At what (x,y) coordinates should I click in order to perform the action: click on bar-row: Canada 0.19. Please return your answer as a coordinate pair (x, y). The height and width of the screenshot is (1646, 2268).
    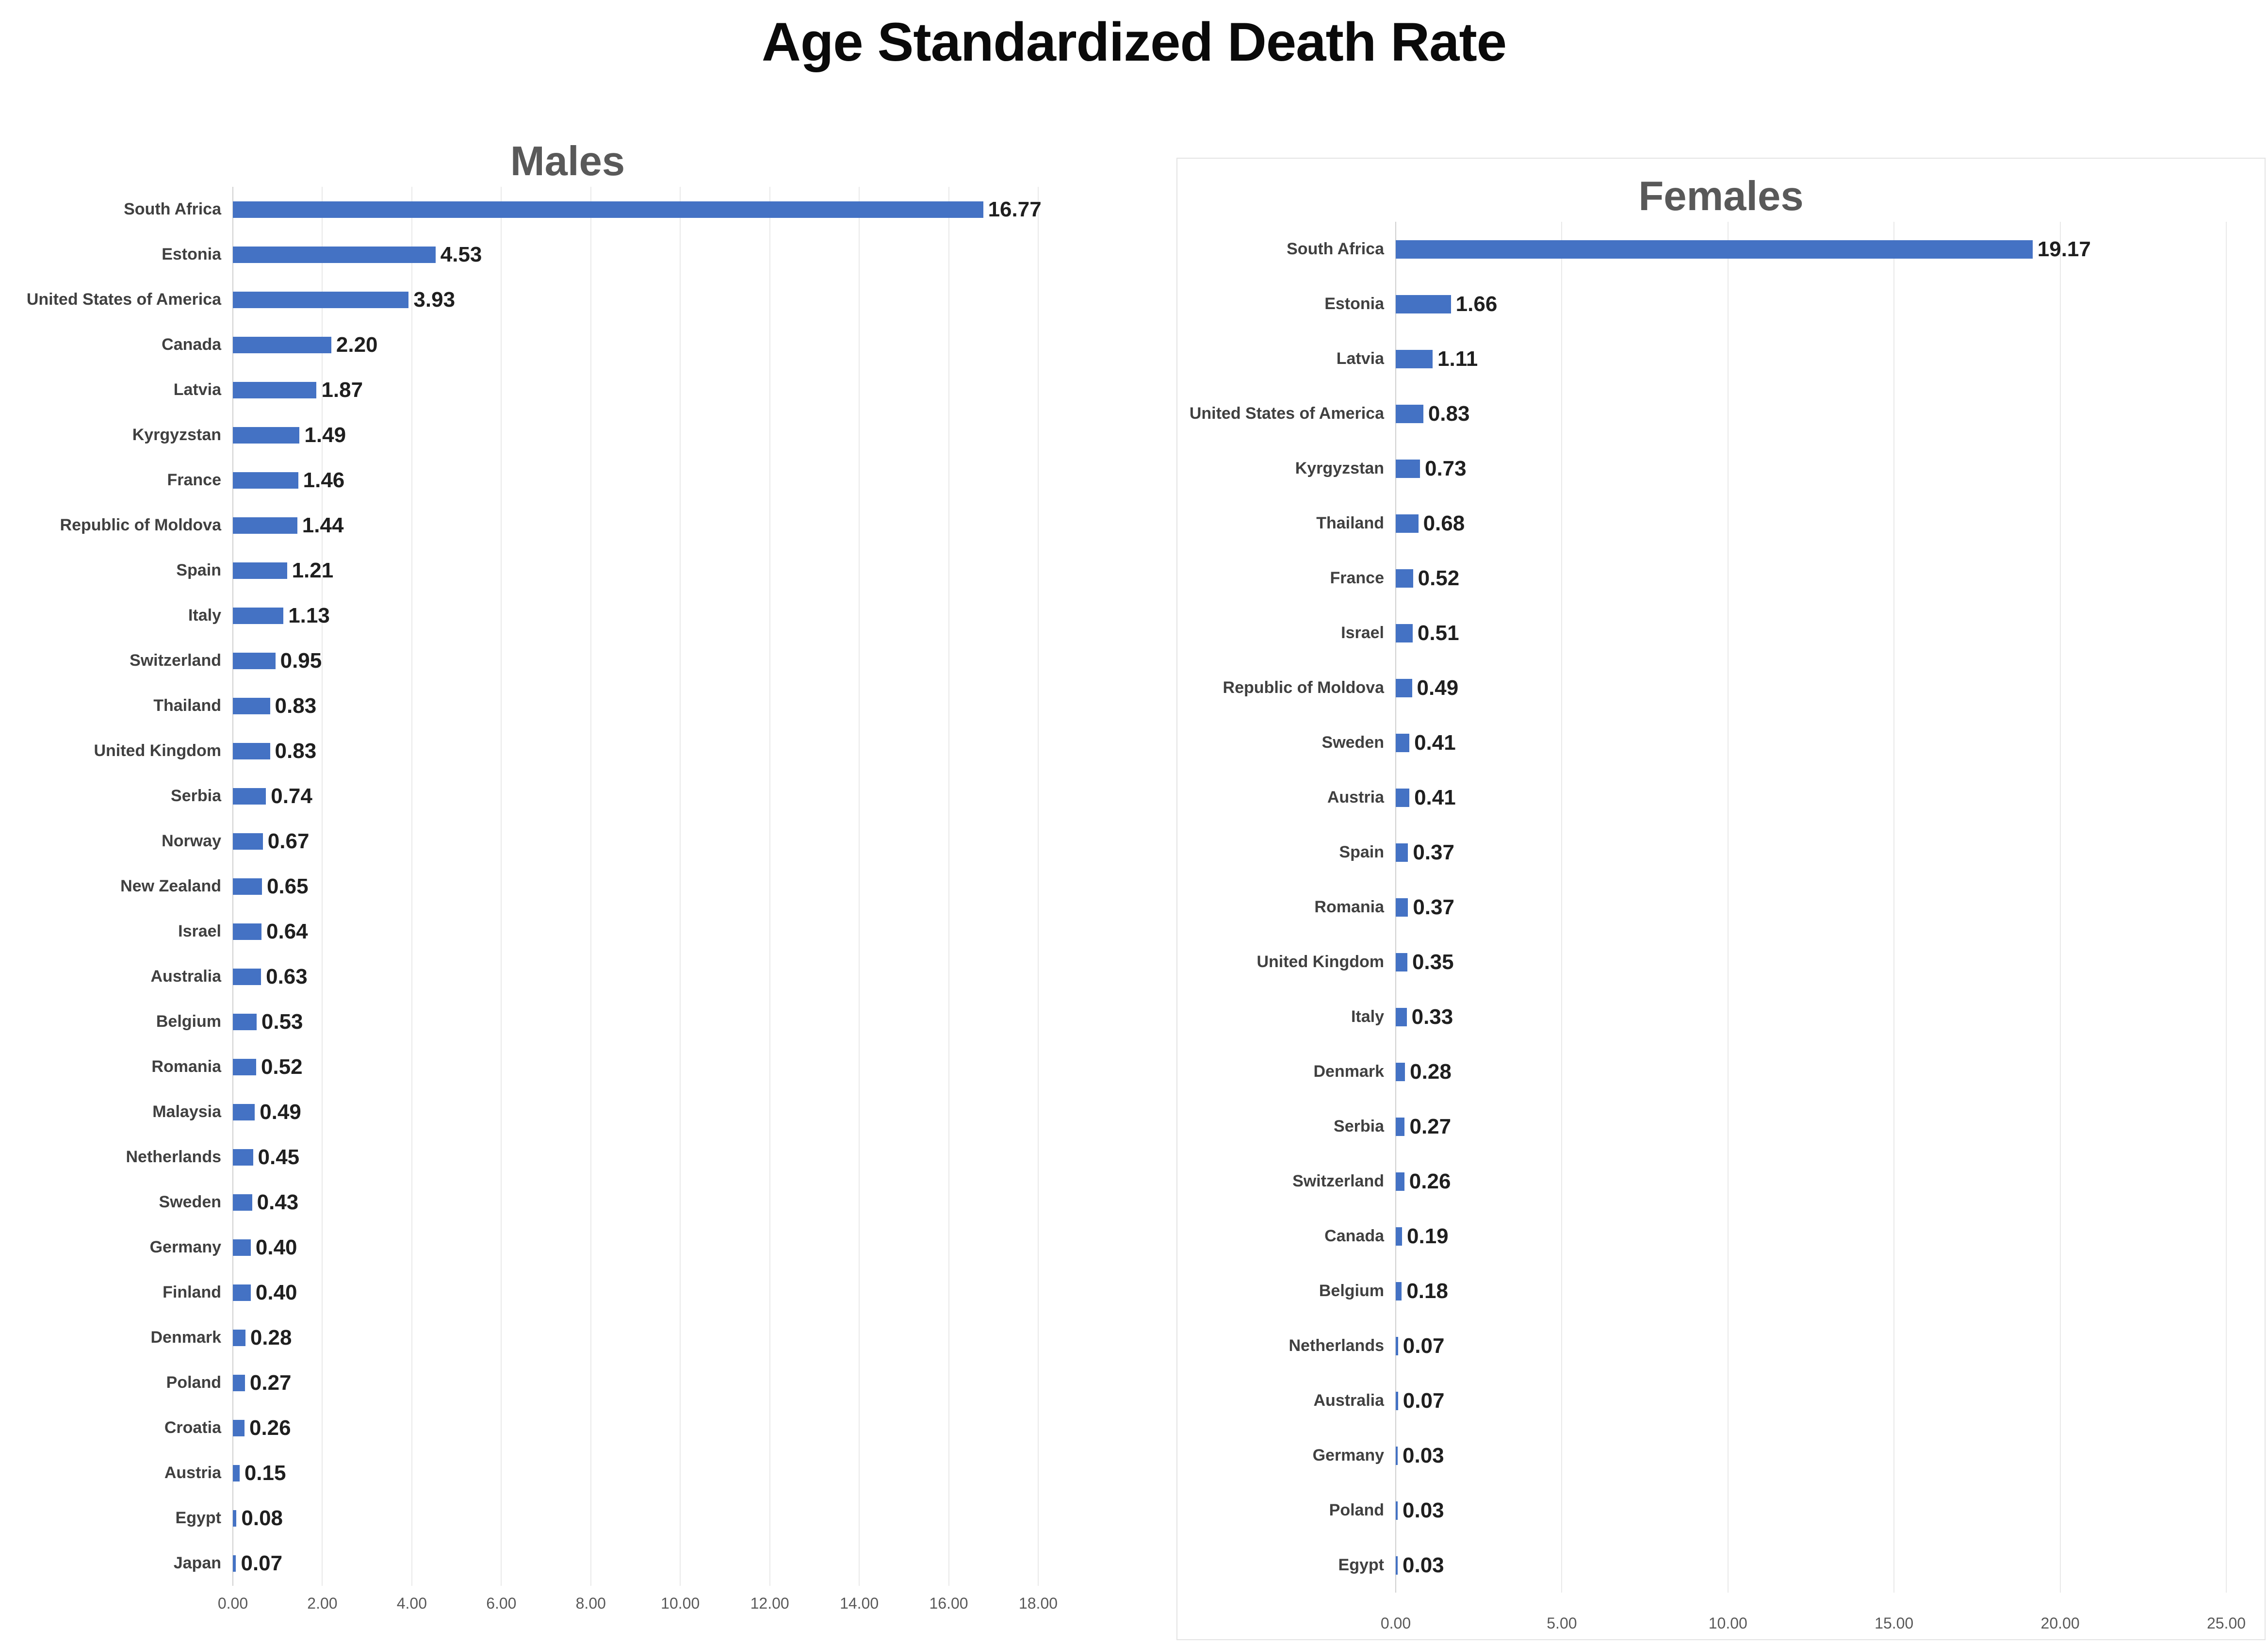
    Looking at the image, I should click on (1721, 1236).